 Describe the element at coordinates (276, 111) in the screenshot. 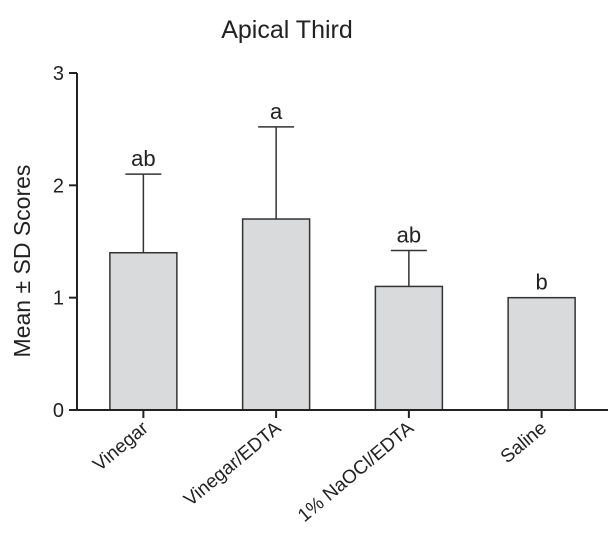

I see `significance-label: a` at that location.